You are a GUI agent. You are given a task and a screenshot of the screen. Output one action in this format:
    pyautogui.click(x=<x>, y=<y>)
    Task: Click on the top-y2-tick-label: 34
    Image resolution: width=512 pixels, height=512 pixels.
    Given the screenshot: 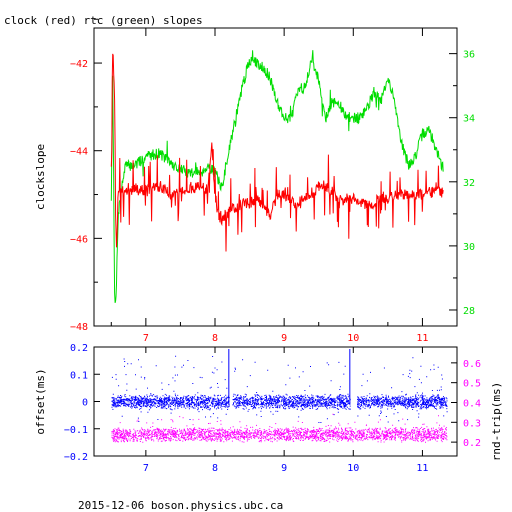 What is the action you would take?
    pyautogui.click(x=469, y=119)
    